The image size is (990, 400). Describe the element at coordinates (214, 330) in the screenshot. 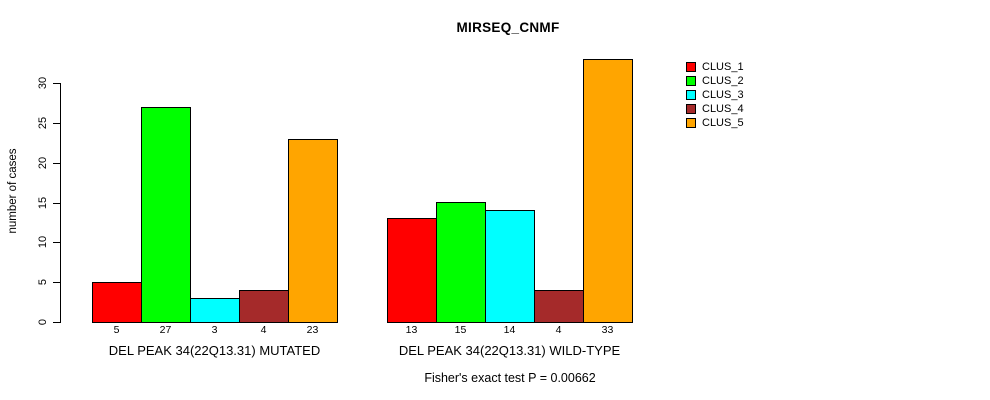

I see `bar-value-label: 3` at that location.